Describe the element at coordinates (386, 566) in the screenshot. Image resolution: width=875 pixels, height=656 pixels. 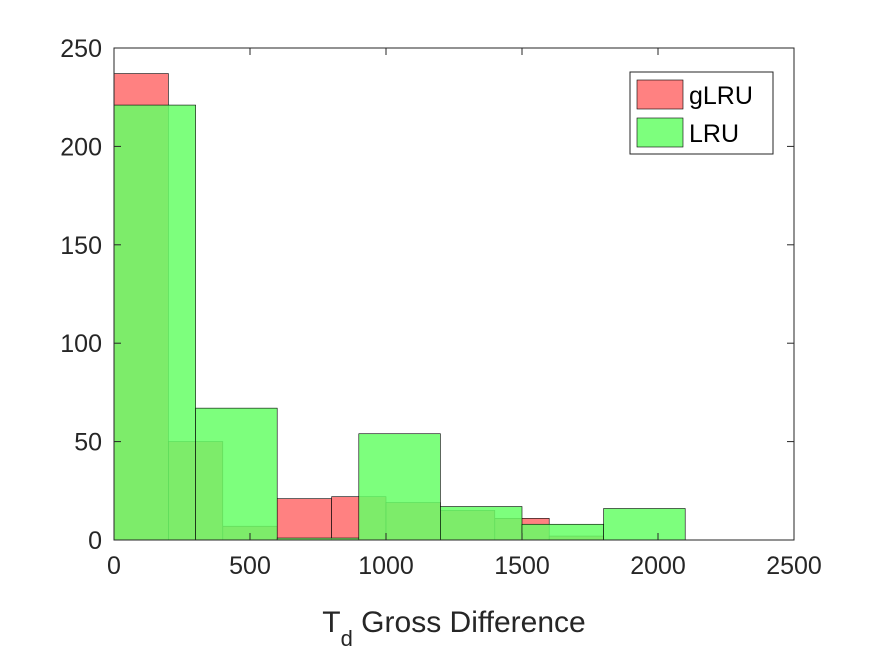
I see `x-tick-label: 1000` at that location.